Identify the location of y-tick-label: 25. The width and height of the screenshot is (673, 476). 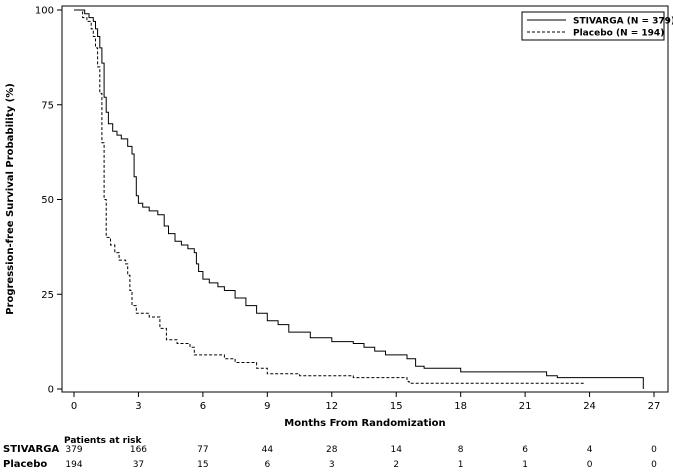
(47, 295).